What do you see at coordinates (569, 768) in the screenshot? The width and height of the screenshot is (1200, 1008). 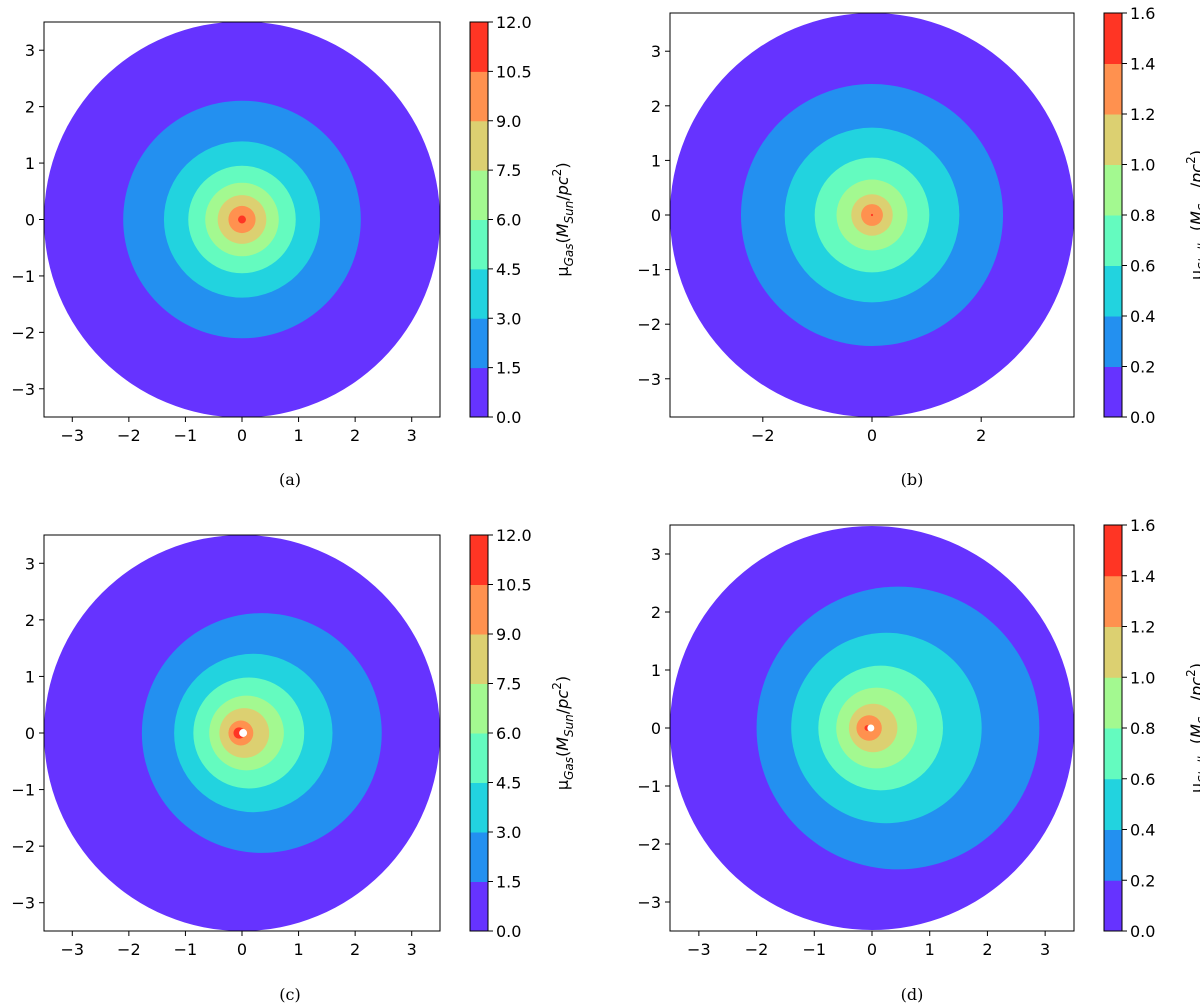 I see `colorbar-label-part: Gas` at bounding box center [569, 768].